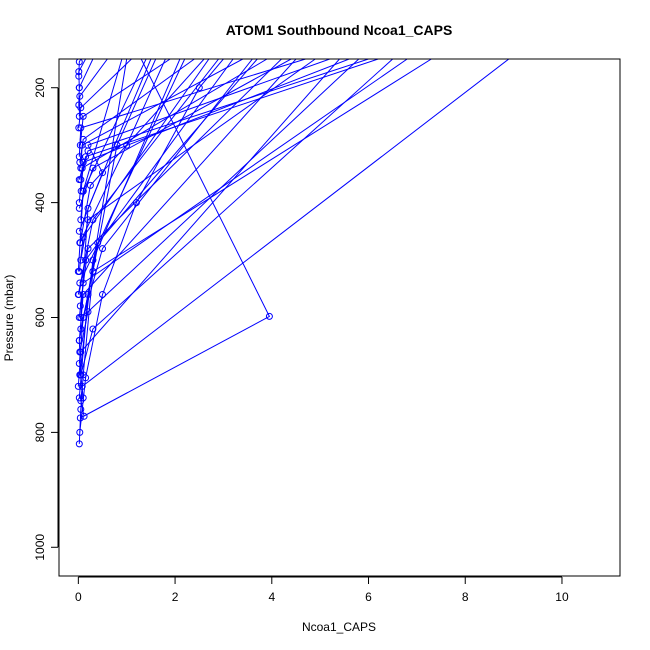 This screenshot has height=650, width=650. I want to click on y-tick-label: 1000, so click(40, 547).